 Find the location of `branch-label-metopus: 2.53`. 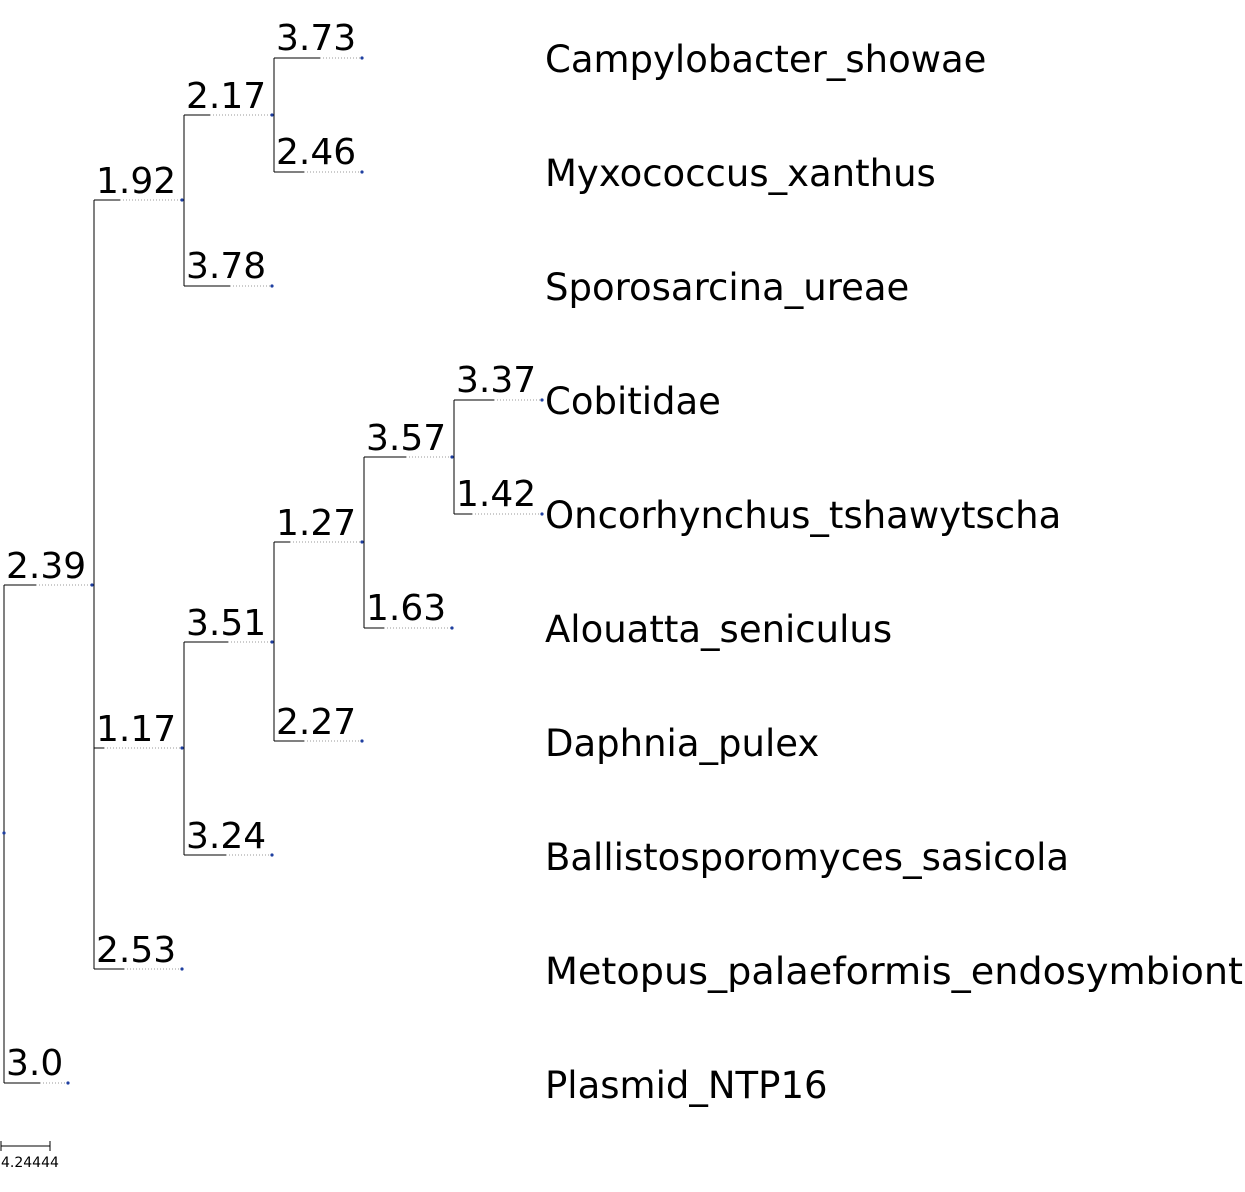

branch-label-metopus: 2.53 is located at coordinates (136, 950).